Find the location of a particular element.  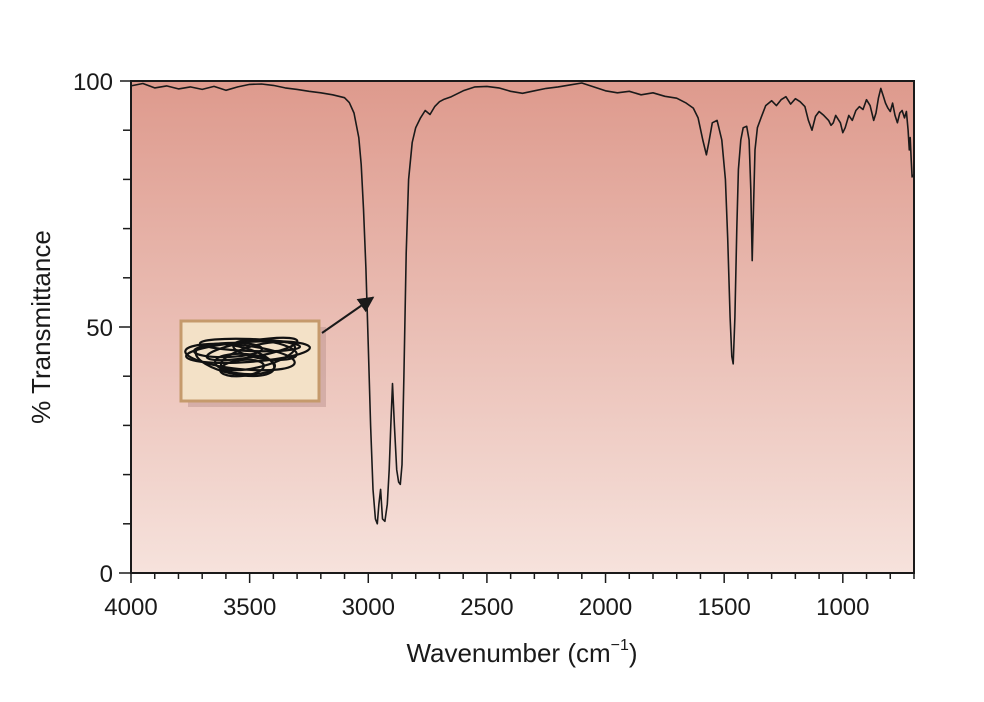

x-tick-label: 3500 is located at coordinates (249, 607).